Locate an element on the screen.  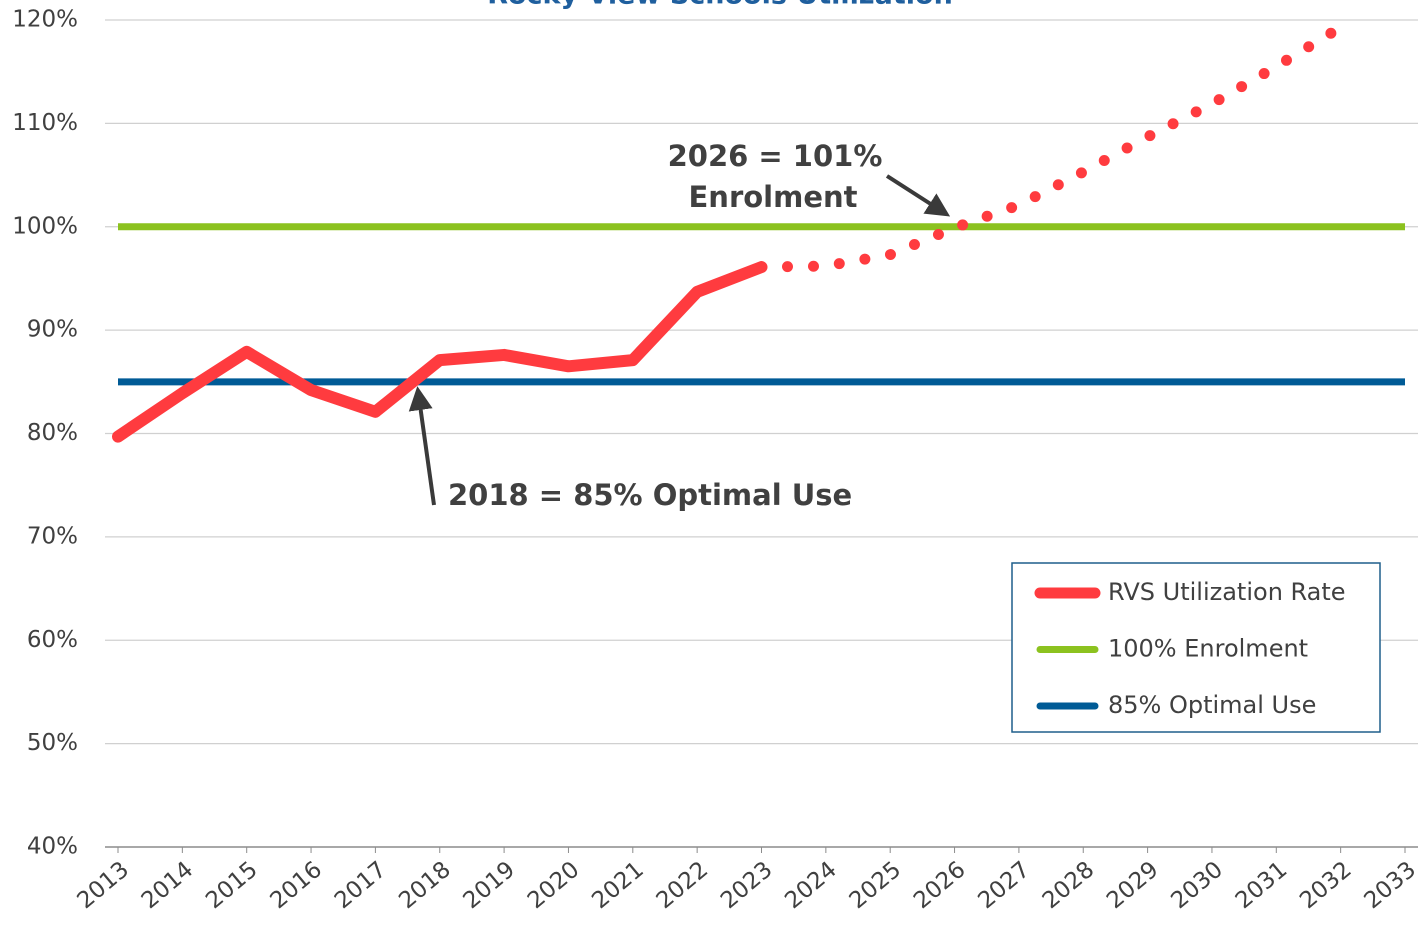
legend-label: RVS Utilization Rate is located at coordinates (1227, 592).